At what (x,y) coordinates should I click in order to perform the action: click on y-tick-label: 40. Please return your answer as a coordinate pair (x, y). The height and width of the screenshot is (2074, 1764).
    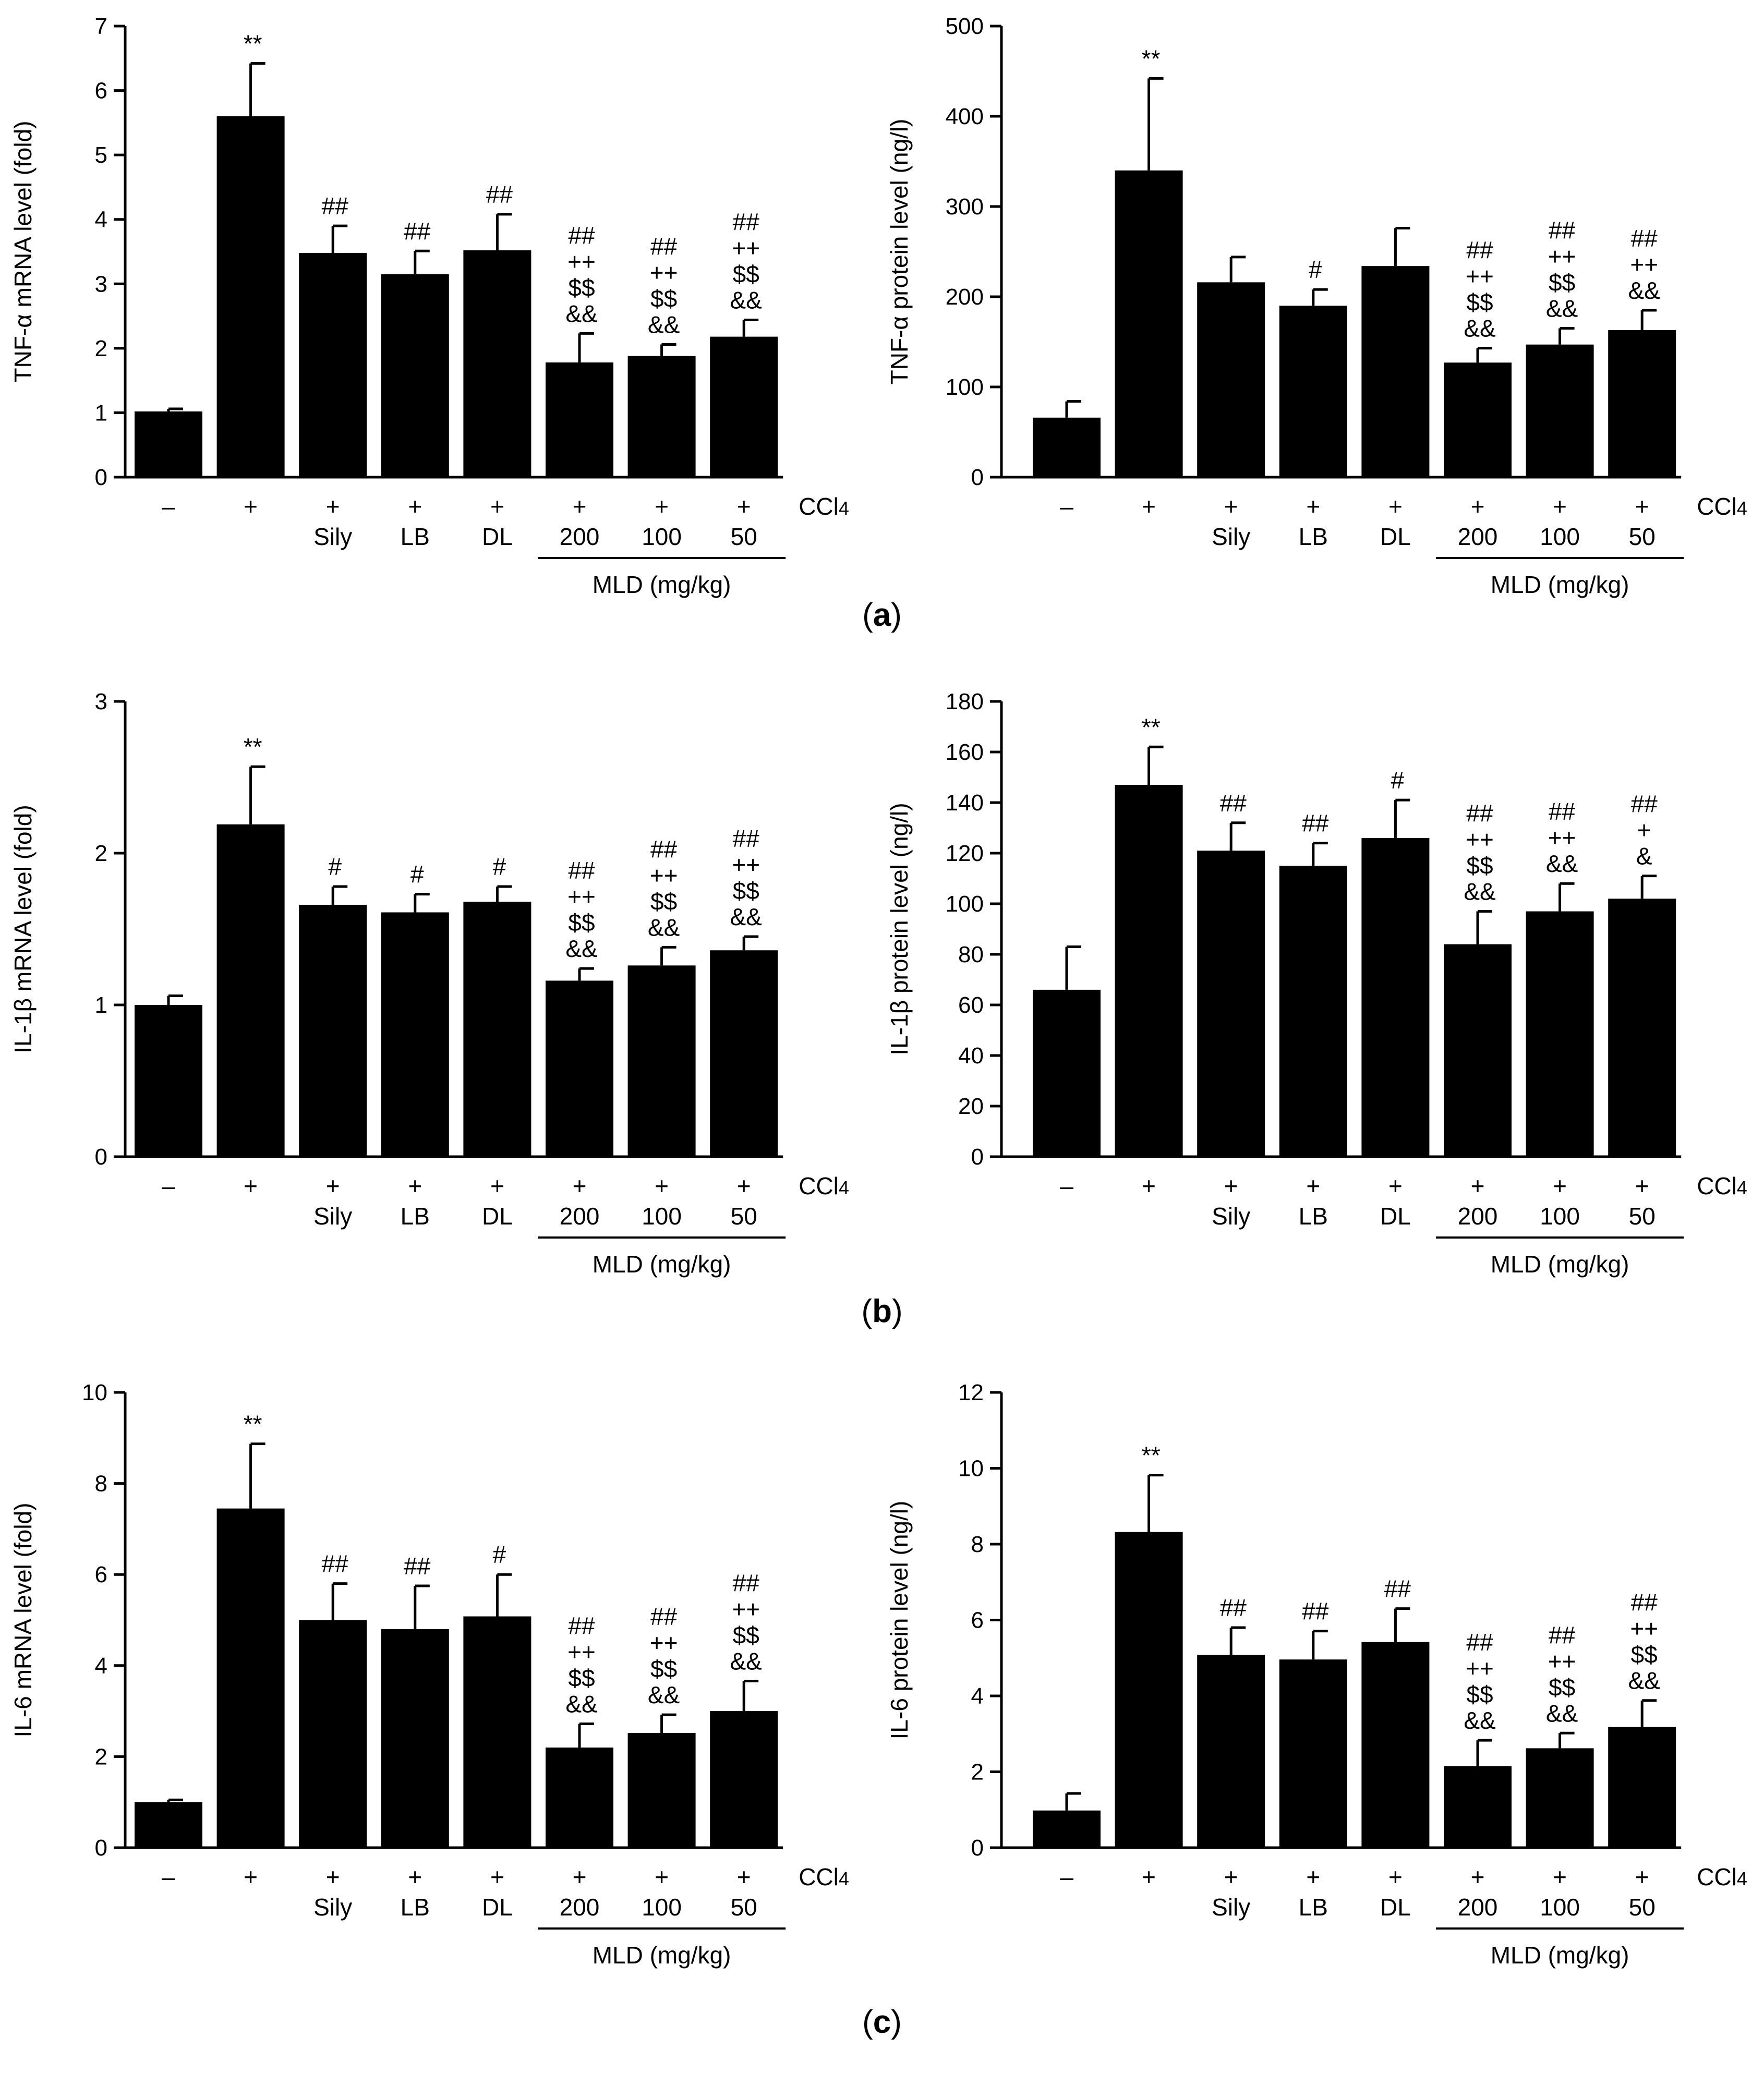
    Looking at the image, I should click on (971, 1056).